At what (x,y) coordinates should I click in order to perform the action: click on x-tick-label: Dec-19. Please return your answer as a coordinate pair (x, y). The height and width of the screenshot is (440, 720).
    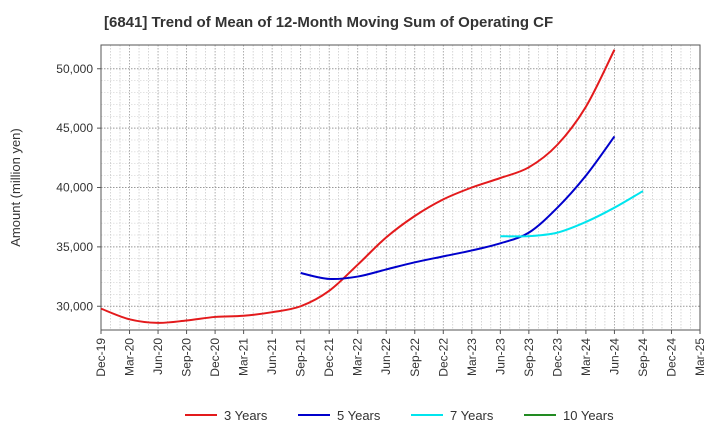
    Looking at the image, I should click on (101, 357).